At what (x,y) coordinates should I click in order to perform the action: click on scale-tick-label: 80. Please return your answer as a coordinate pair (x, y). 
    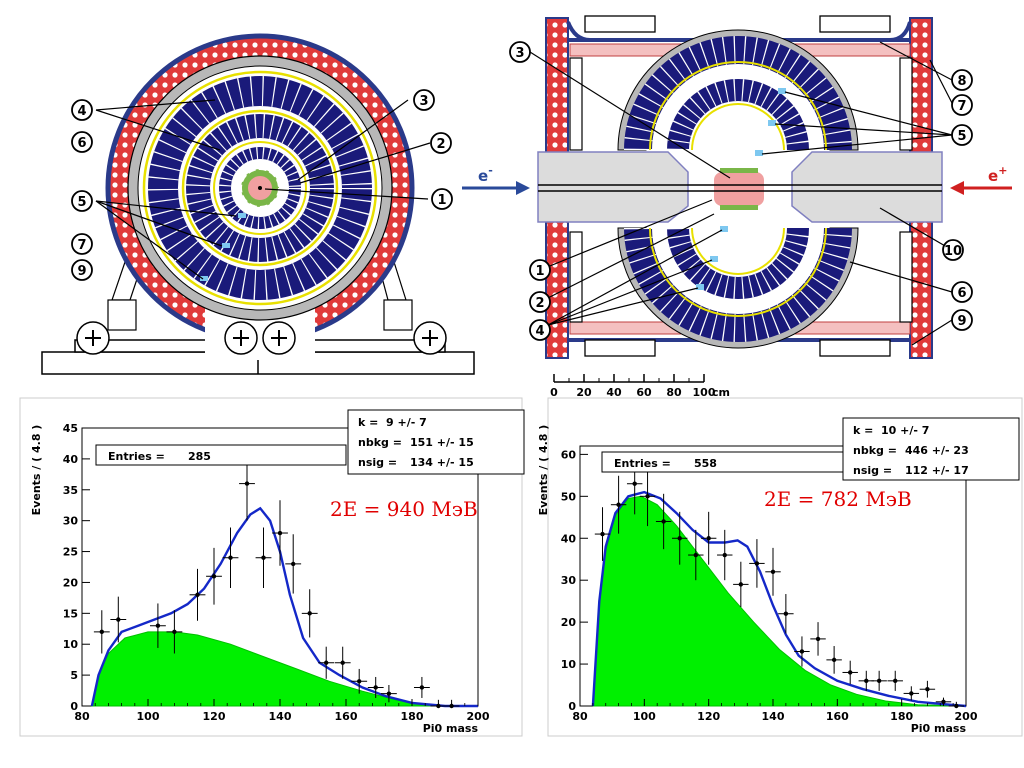
    Looking at the image, I should click on (674, 392).